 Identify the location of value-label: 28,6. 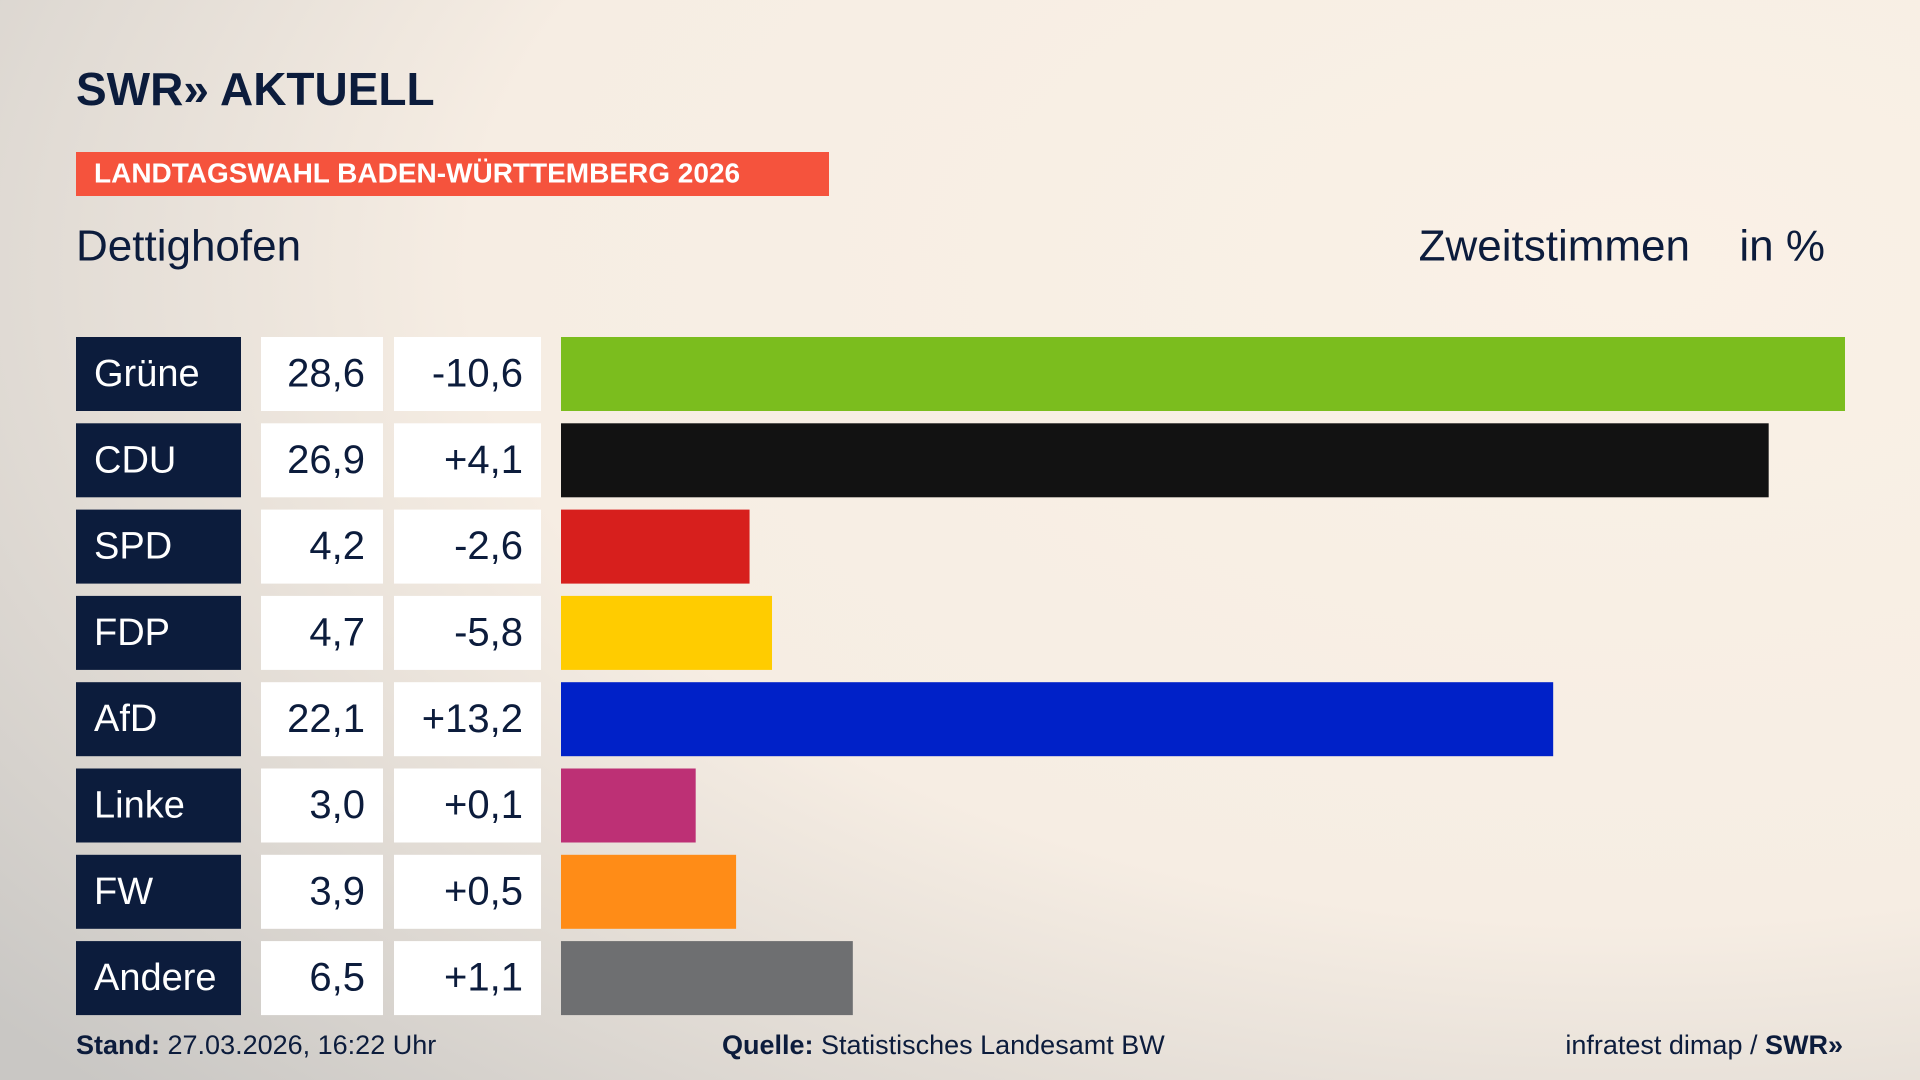
(326, 374).